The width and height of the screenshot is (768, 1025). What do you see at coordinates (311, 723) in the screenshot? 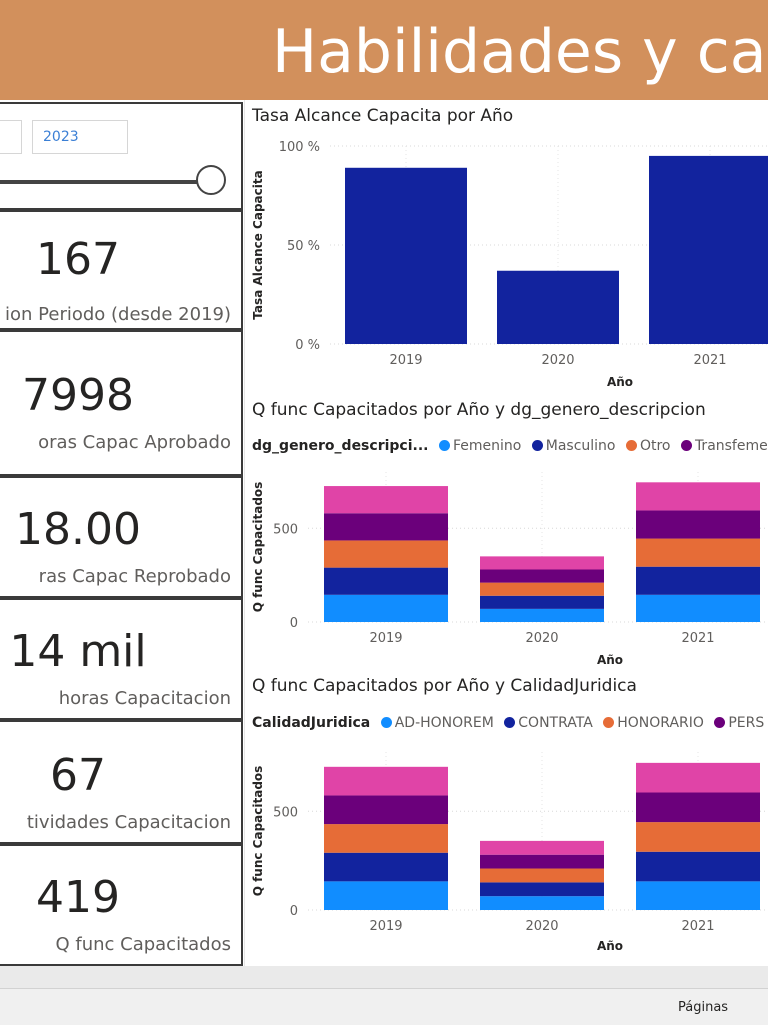
I see `legend-title: CalidadJuridica` at bounding box center [311, 723].